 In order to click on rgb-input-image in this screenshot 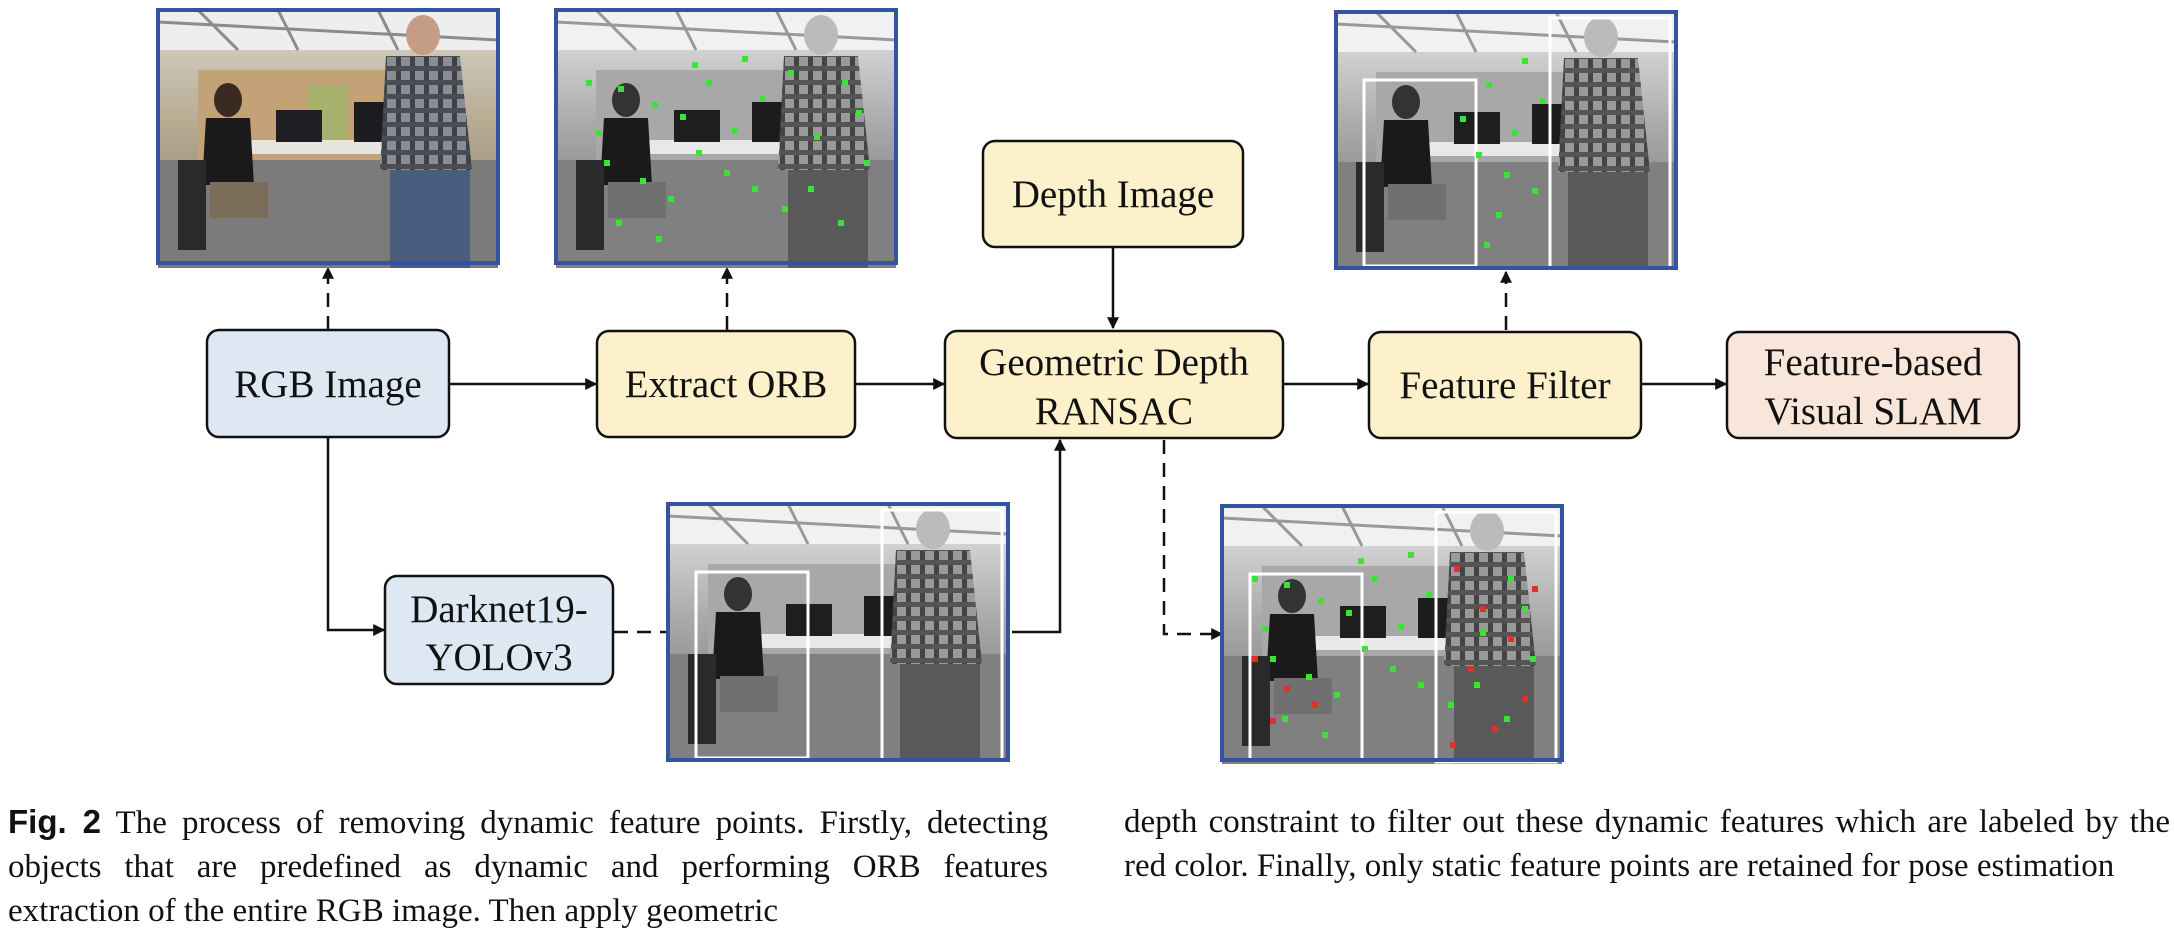, I will do `click(328, 139)`.